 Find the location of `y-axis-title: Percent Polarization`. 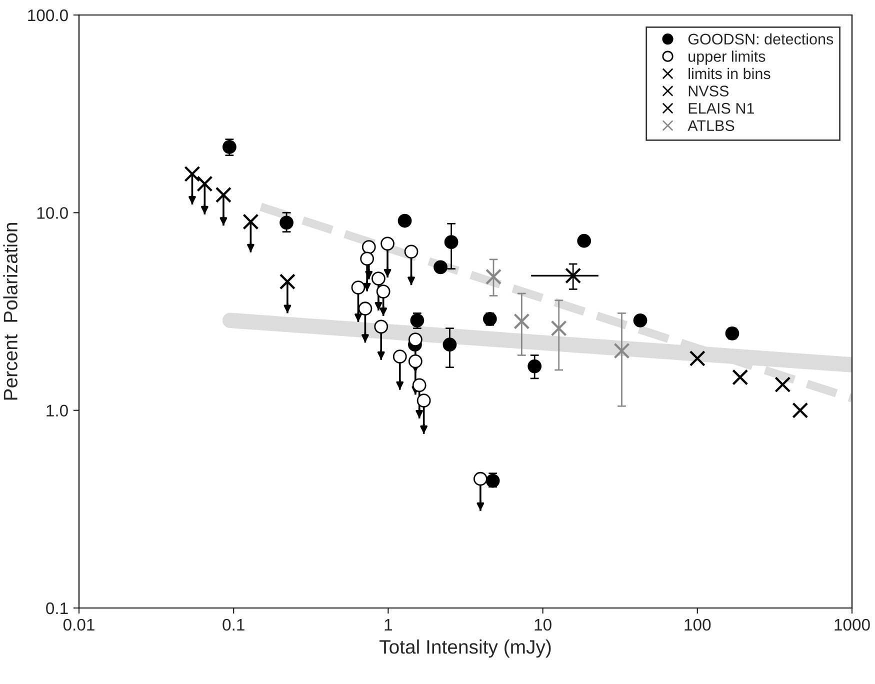

y-axis-title: Percent Polarization is located at coordinates (10, 311).